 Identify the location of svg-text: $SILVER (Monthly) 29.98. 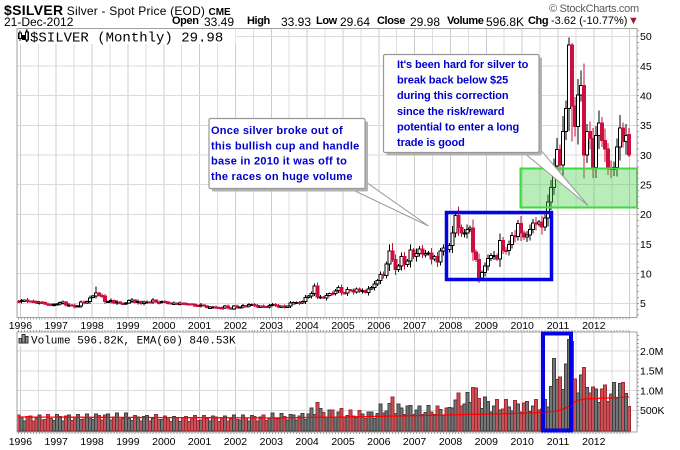
(126, 39).